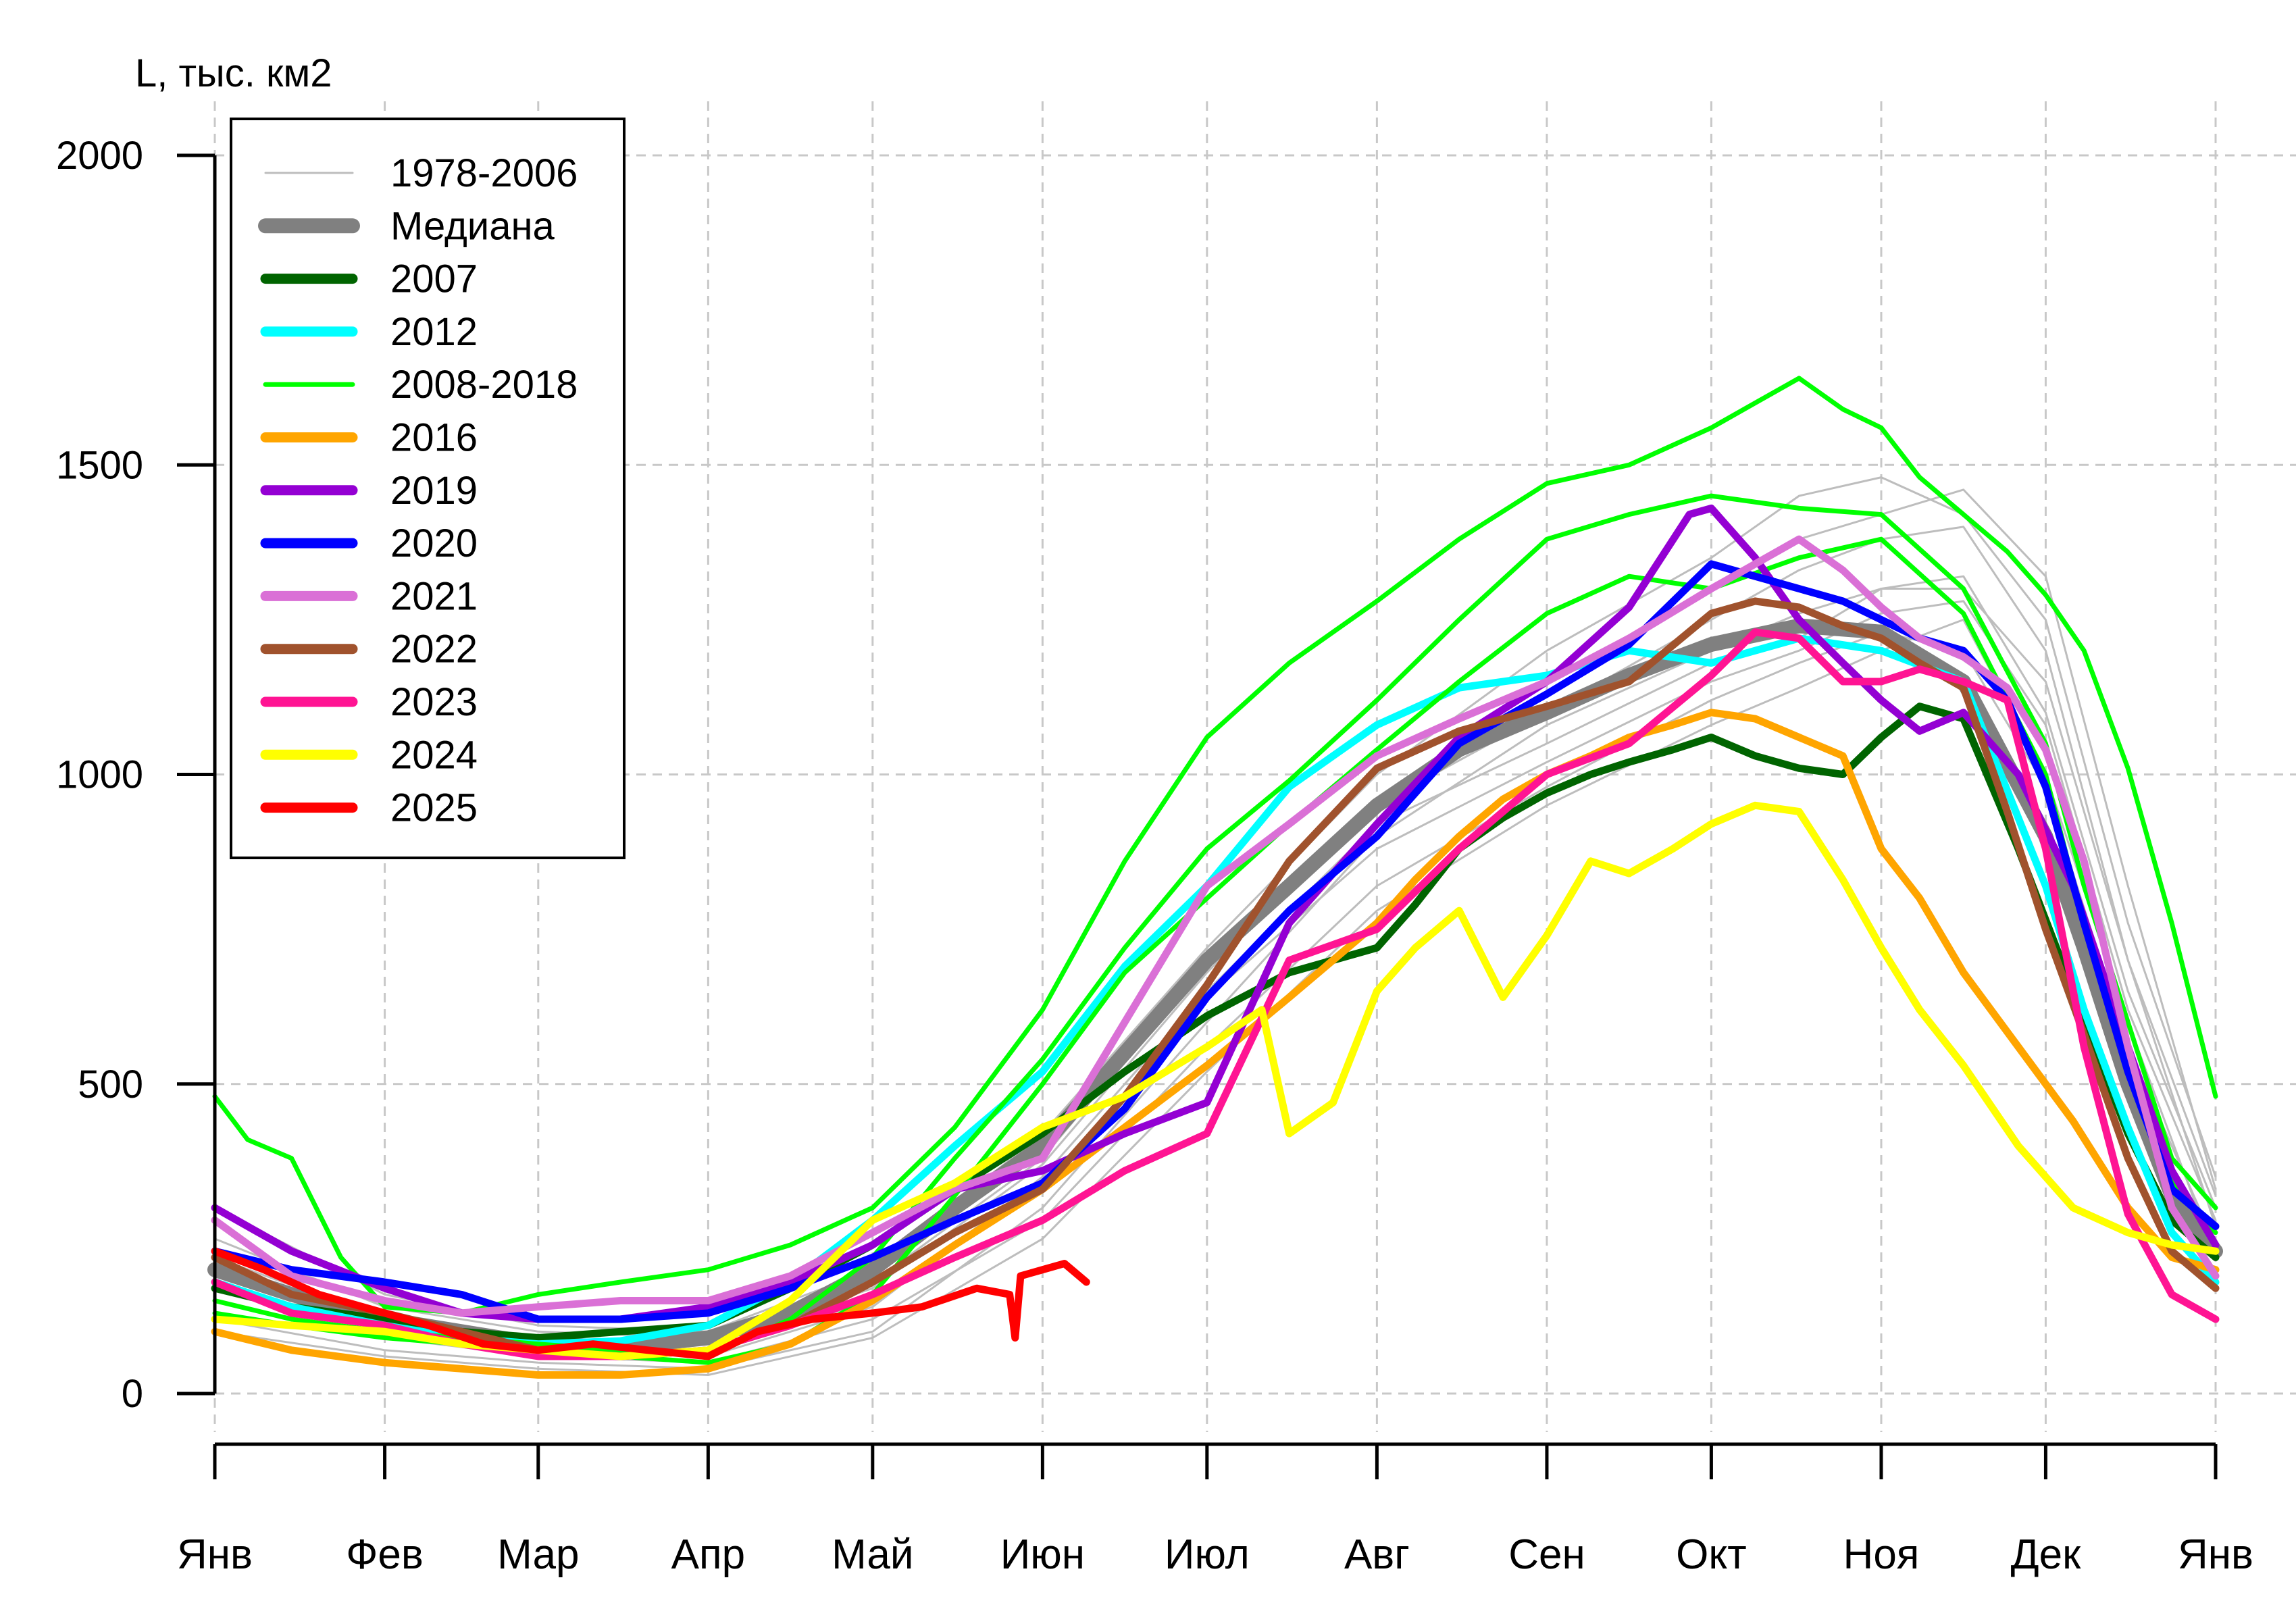 The height and width of the screenshot is (1607, 2296). What do you see at coordinates (2046, 1554) in the screenshot?
I see `x-tick-label: Дек` at bounding box center [2046, 1554].